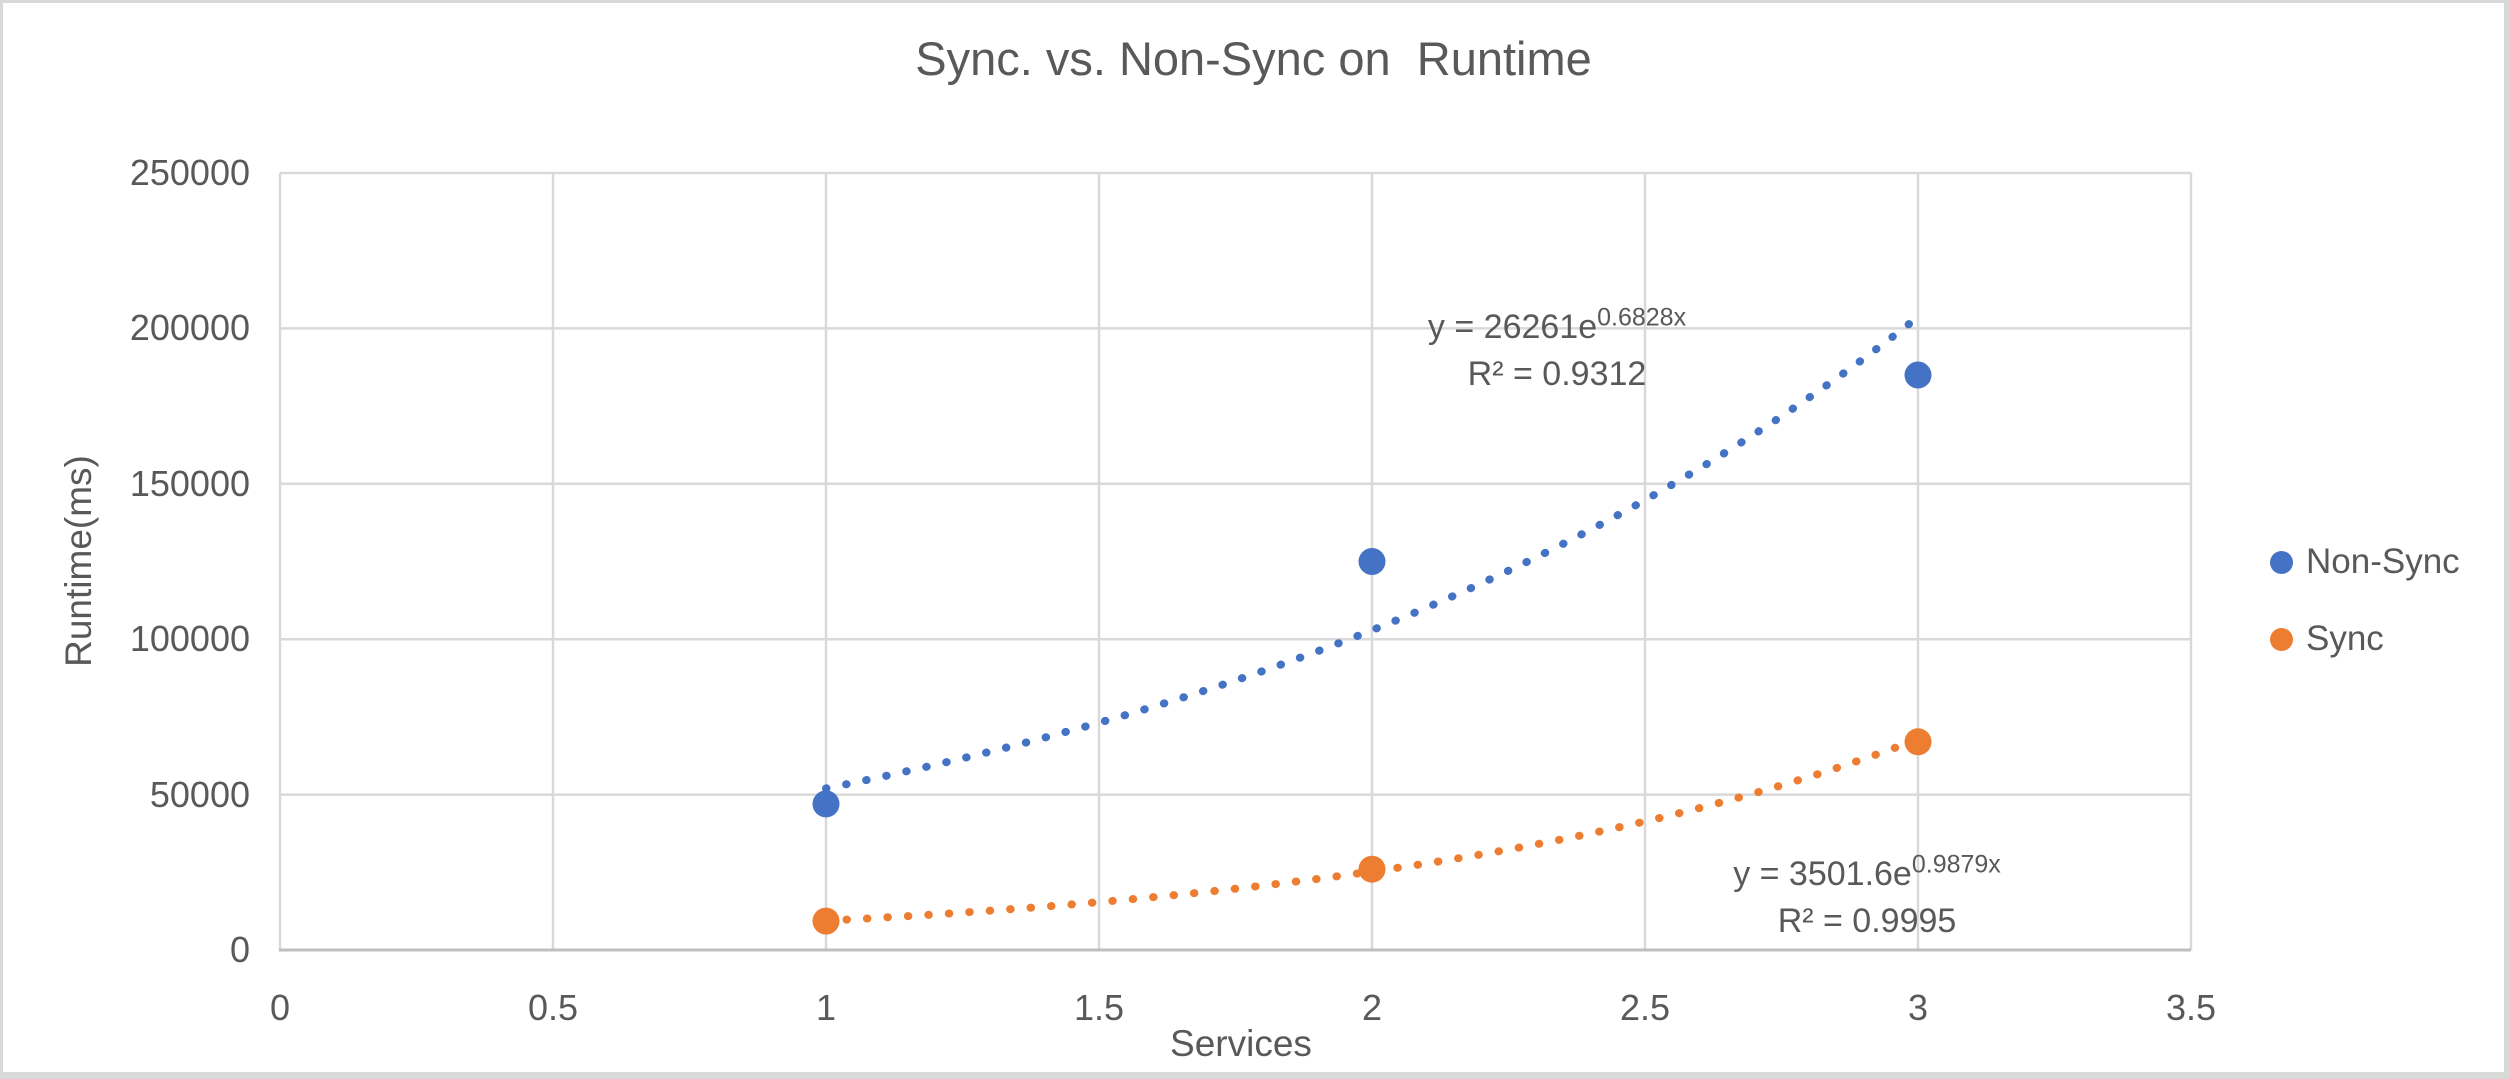 Image resolution: width=2510 pixels, height=1079 pixels. What do you see at coordinates (1557, 374) in the screenshot?
I see `r-squared-line: R² = 0.9312` at bounding box center [1557, 374].